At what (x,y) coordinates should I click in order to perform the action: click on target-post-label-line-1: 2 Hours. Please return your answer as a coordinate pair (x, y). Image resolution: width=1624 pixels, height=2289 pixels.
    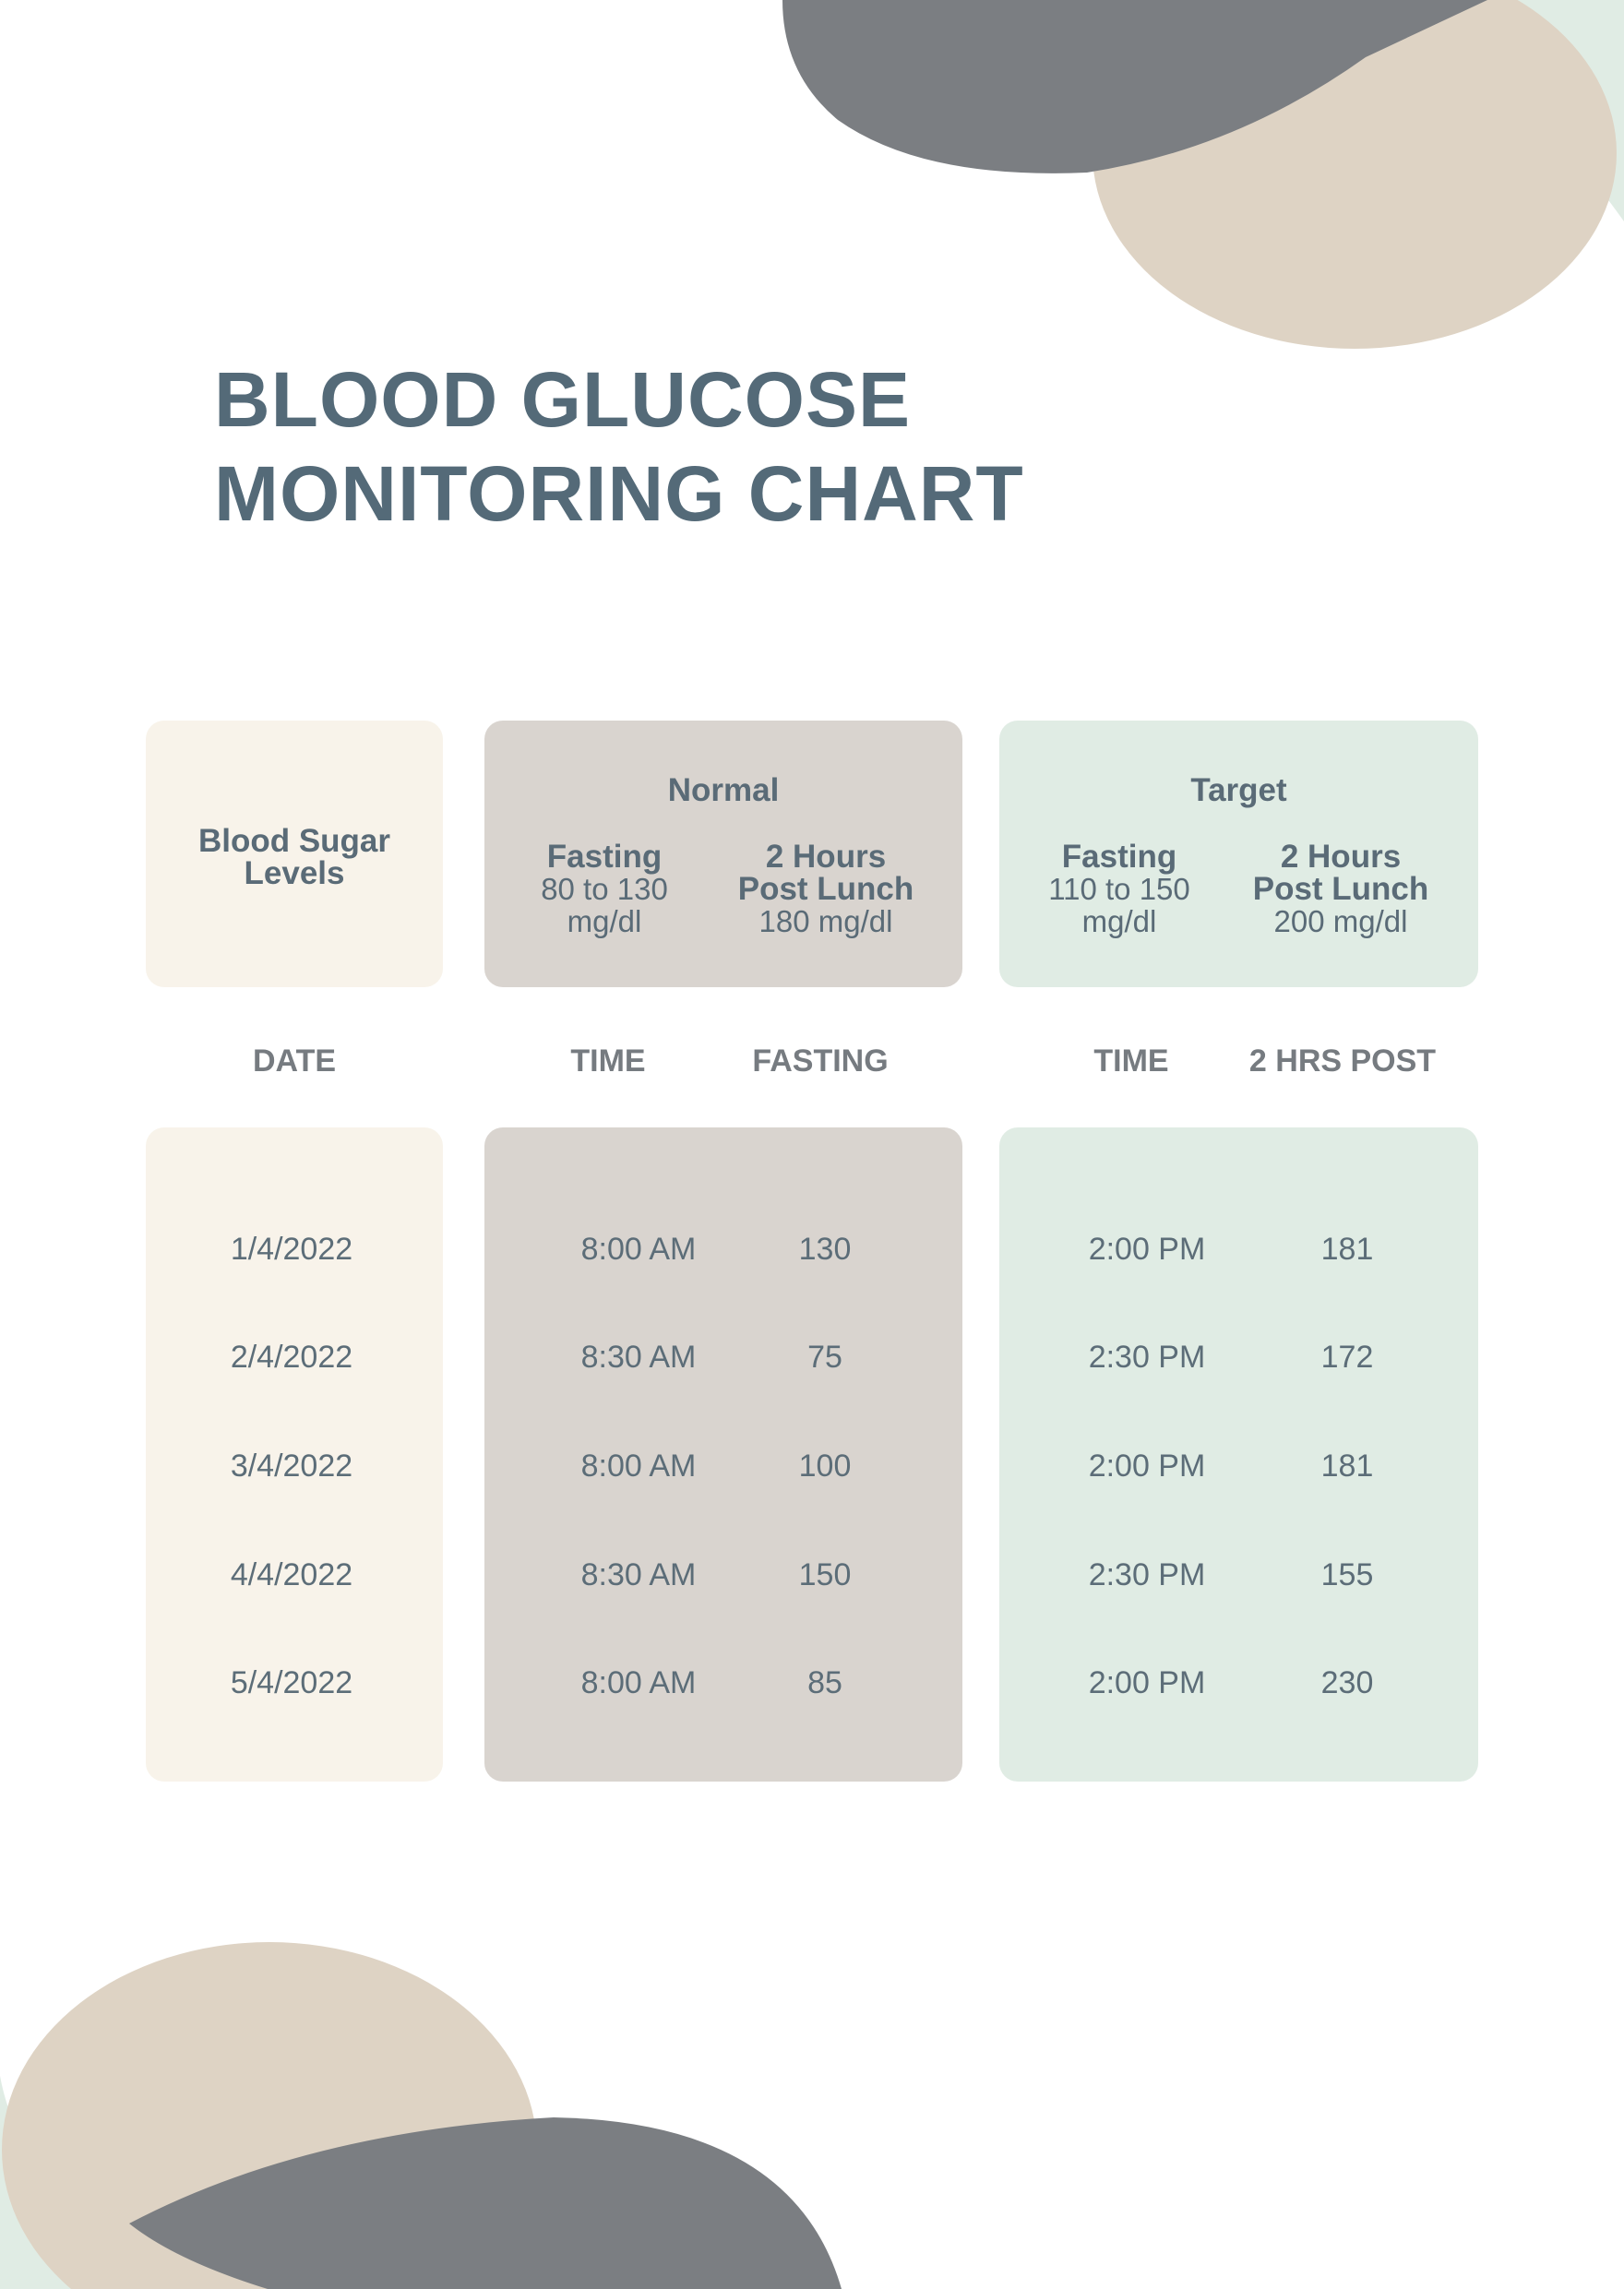
    Looking at the image, I should click on (1341, 857).